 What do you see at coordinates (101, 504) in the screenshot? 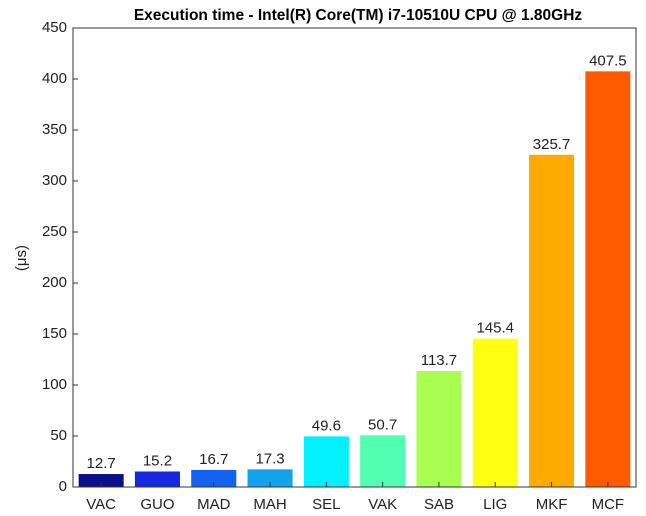
I see `x-tick-label: VAC` at bounding box center [101, 504].